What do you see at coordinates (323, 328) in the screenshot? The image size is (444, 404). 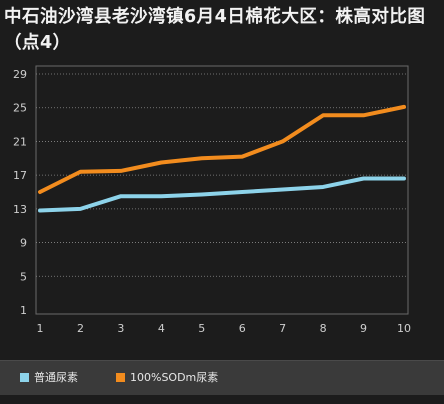 I see `x-tick-label: 8` at bounding box center [323, 328].